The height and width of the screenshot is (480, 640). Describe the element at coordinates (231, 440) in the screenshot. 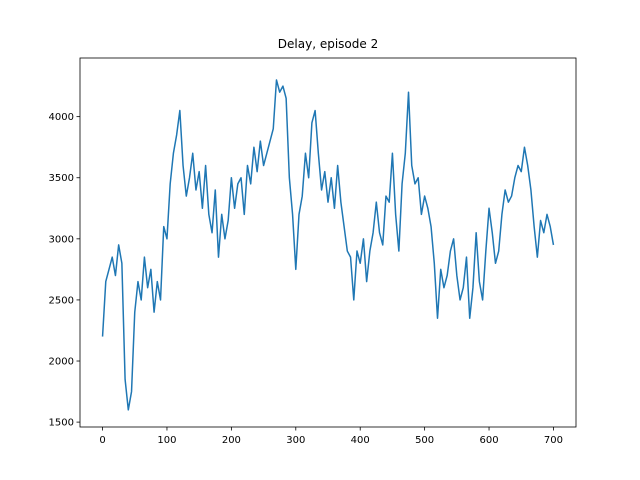

I see `x-tick-label: 200` at that location.